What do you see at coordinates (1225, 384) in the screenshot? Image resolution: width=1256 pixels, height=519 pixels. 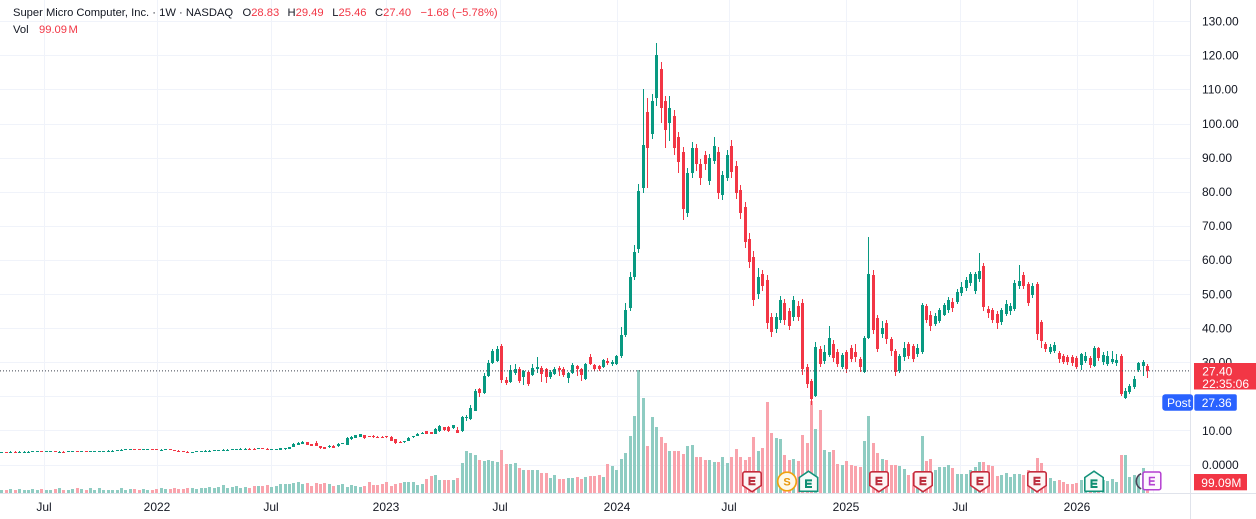 I see `svg-text: 22:35:06` at bounding box center [1225, 384].